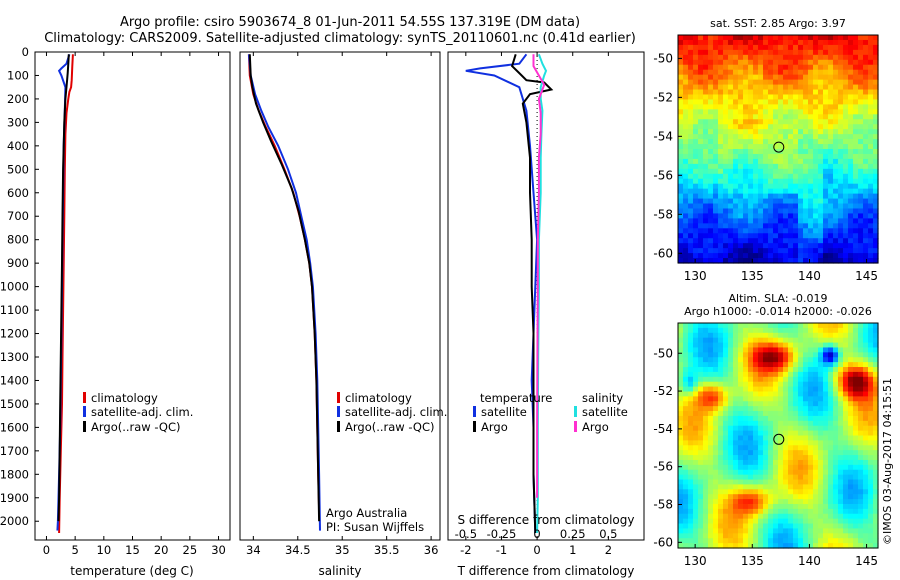 This screenshot has height=580, width=900. What do you see at coordinates (338, 411) in the screenshot?
I see `legend-swatch-satellite` at bounding box center [338, 411].